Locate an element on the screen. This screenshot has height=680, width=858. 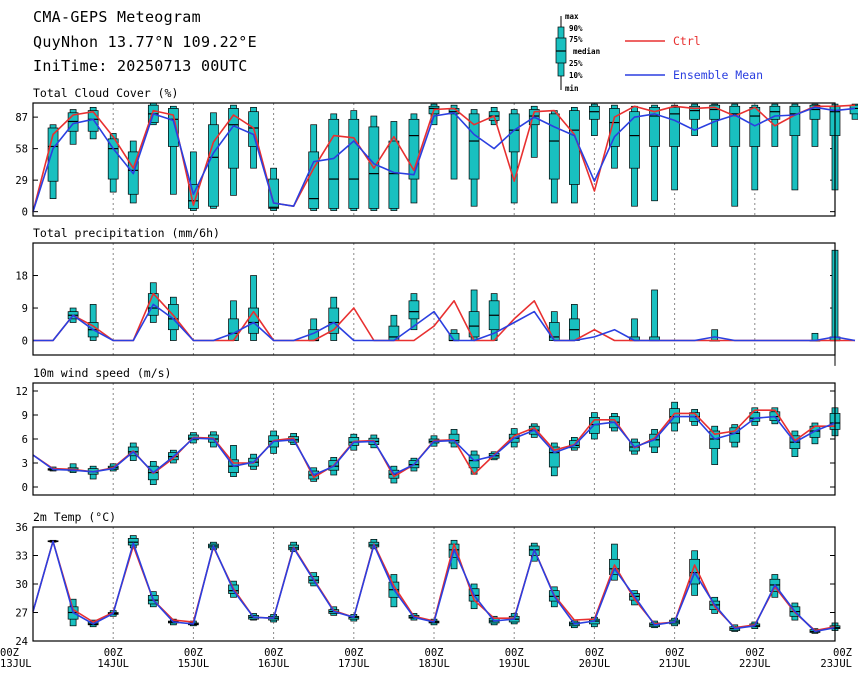
panel-title-temp: 2m Temp (°C) is located at coordinates (74, 517).